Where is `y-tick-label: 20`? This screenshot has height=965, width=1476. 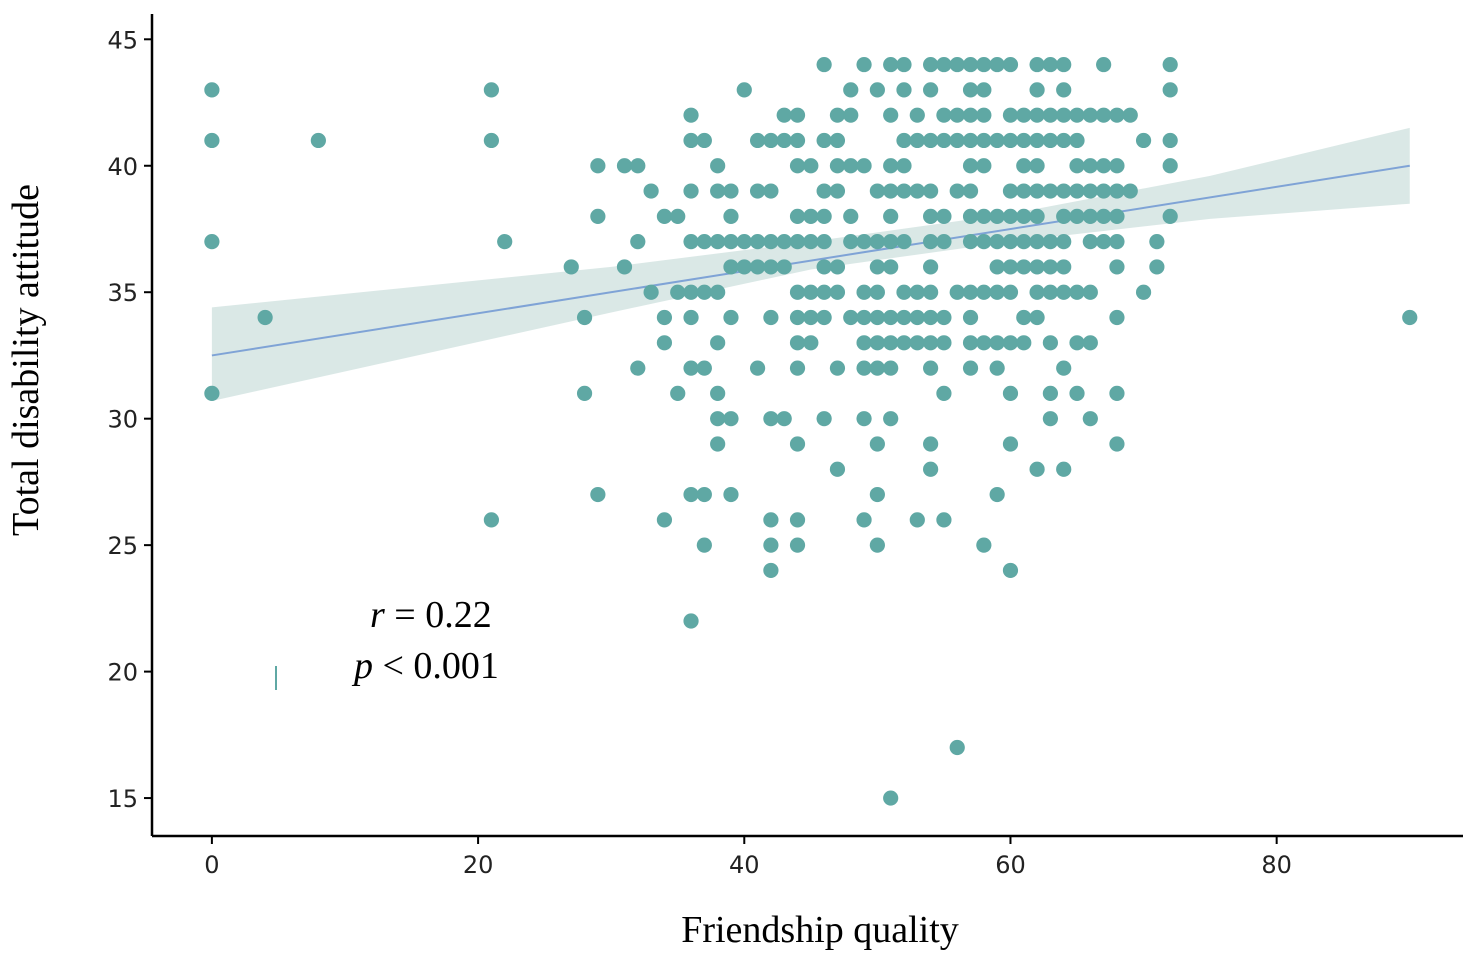 y-tick-label: 20 is located at coordinates (122, 673).